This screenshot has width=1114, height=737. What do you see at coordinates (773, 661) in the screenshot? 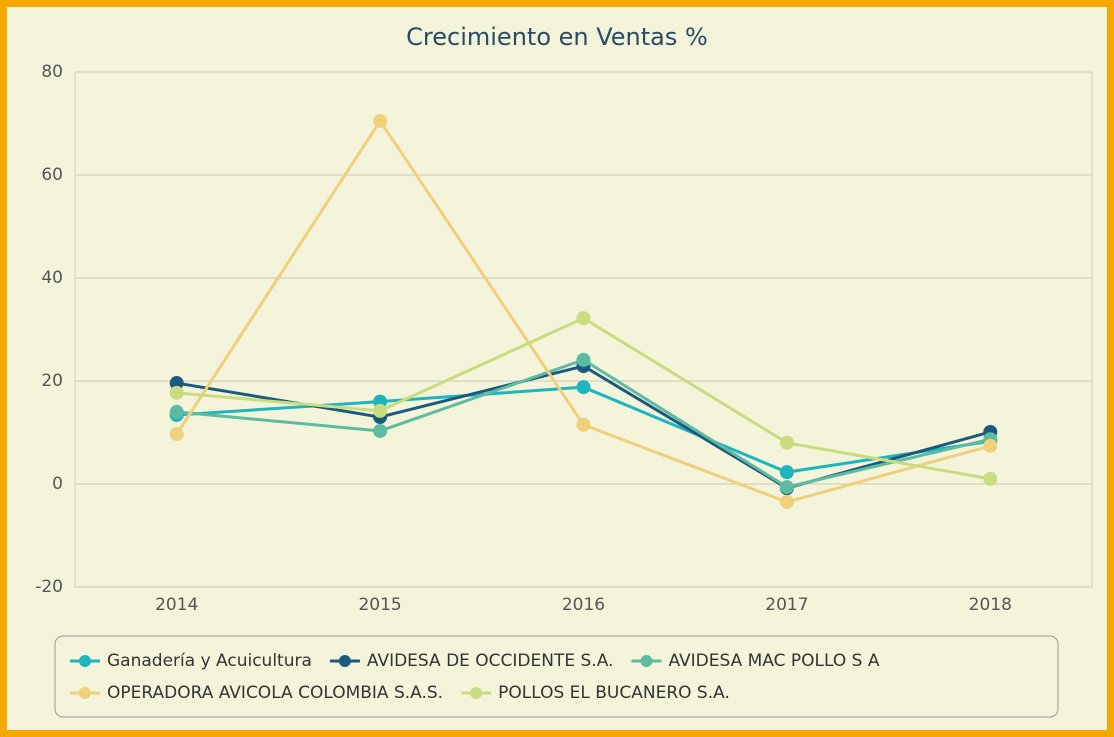
I see `legend-label: AVIDESA MAC POLLO S A` at bounding box center [773, 661].